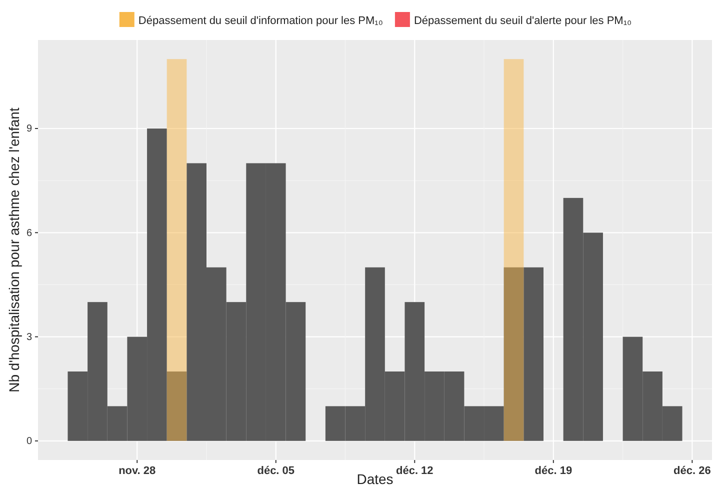 The image size is (721, 488). What do you see at coordinates (29, 233) in the screenshot?
I see `y-tick-label: 6` at bounding box center [29, 233].